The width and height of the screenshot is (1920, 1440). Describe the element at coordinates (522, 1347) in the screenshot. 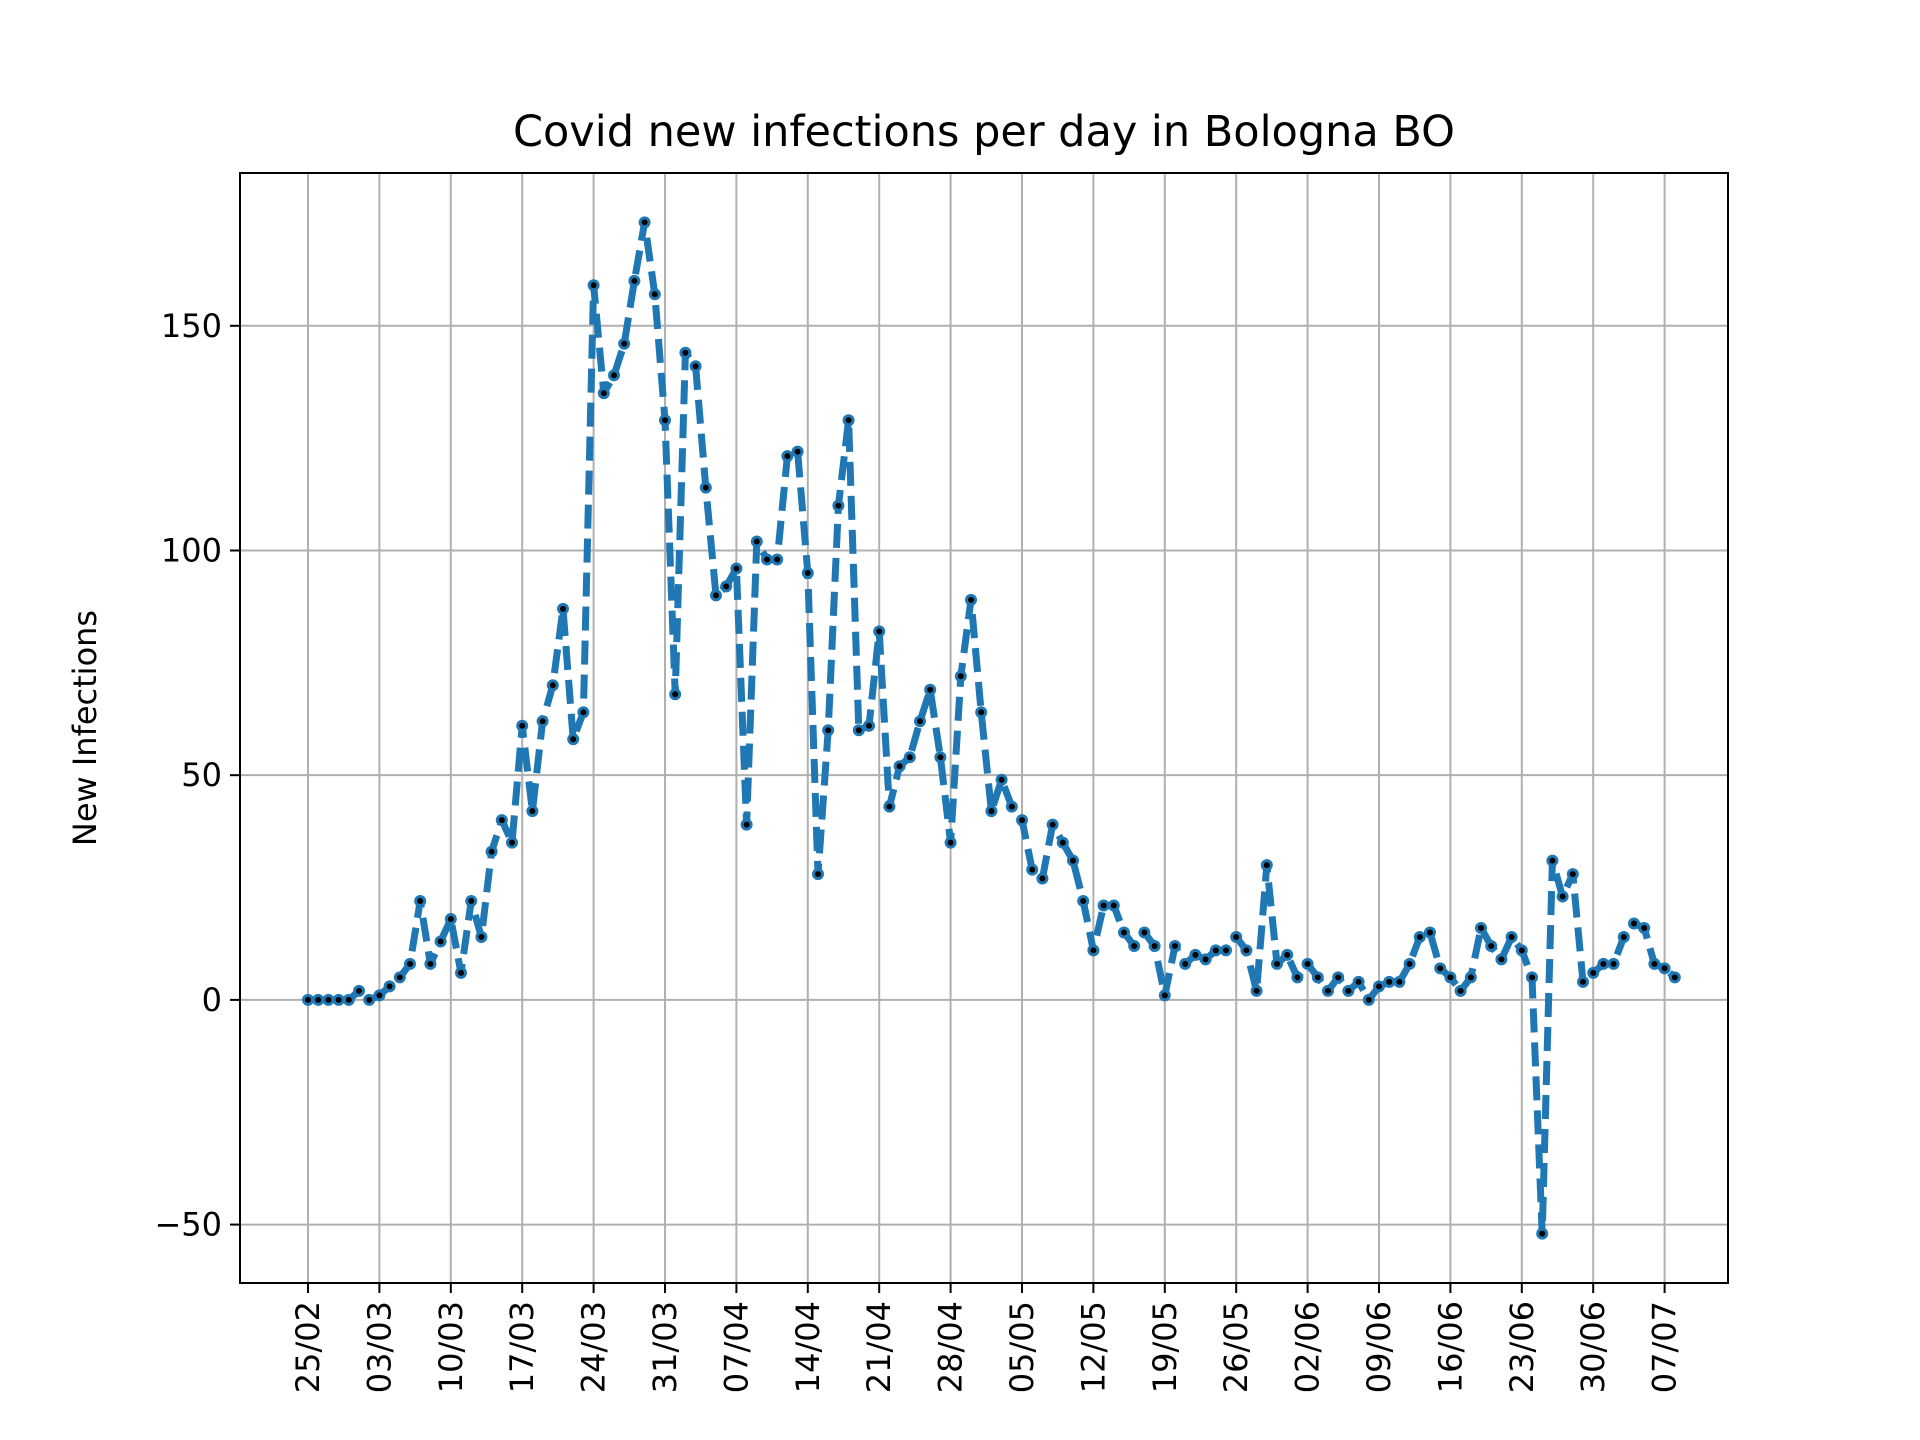

I see `x-tick-label: 17/03` at that location.